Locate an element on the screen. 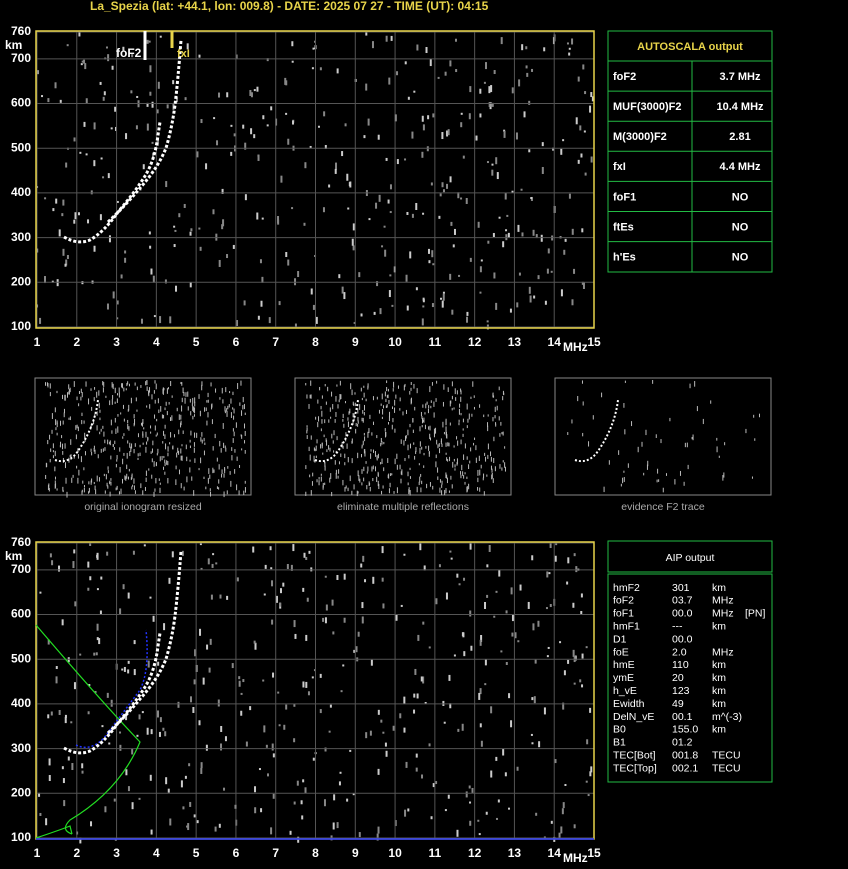 This screenshot has width=848, height=869. y-tick-label: 600 is located at coordinates (21, 614).